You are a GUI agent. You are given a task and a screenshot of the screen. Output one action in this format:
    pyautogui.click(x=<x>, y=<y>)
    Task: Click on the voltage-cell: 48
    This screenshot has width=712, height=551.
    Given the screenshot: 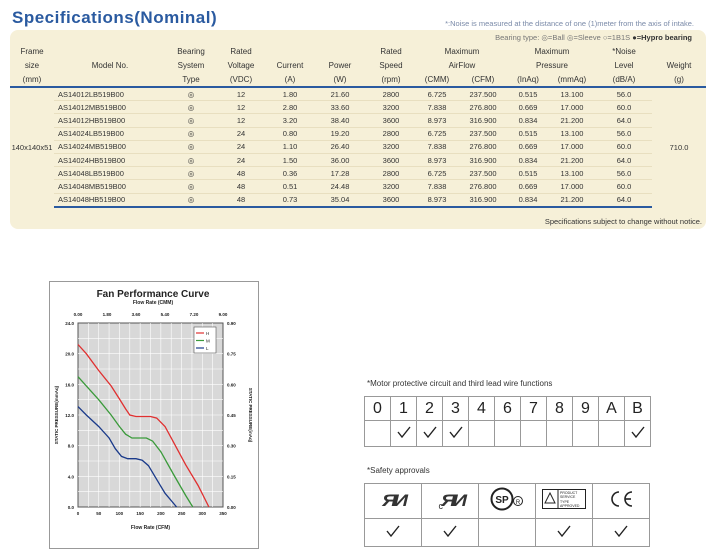 What is the action you would take?
    pyautogui.click(x=241, y=200)
    